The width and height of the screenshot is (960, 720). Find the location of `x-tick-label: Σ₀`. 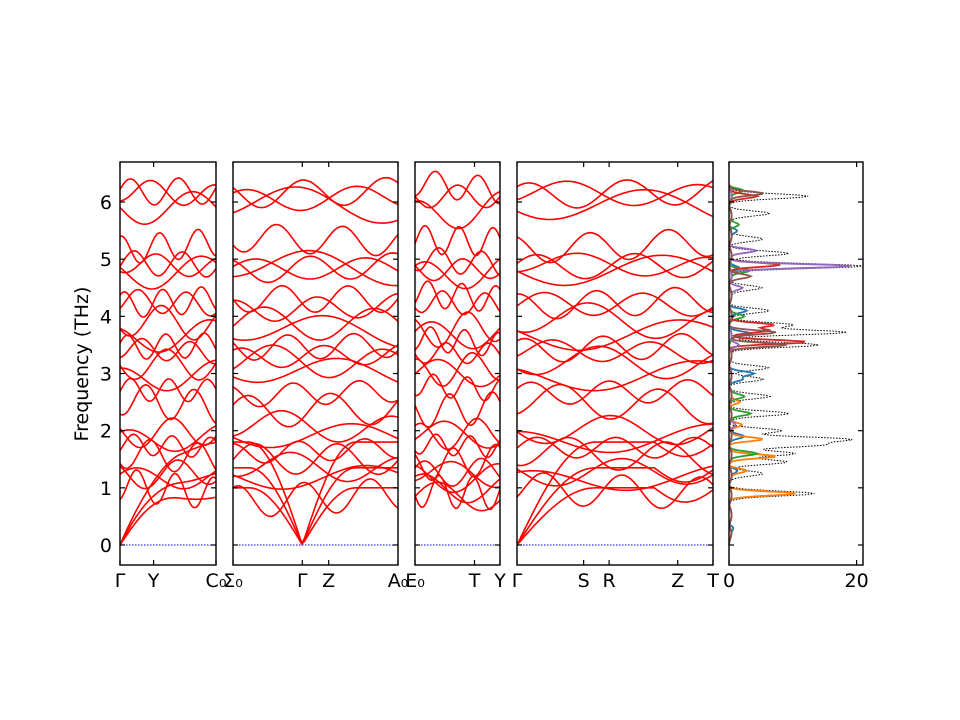

x-tick-label: Σ₀ is located at coordinates (233, 581).